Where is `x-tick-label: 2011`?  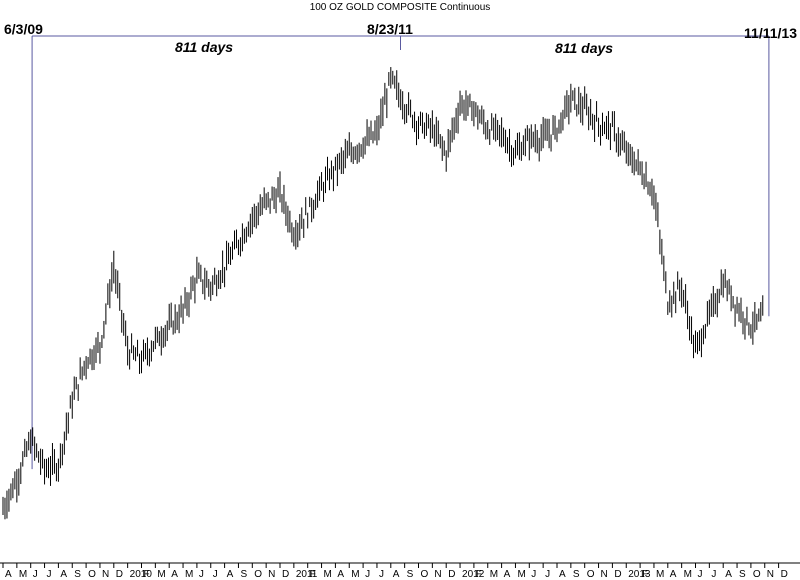
x-tick-label: 2011 is located at coordinates (307, 574).